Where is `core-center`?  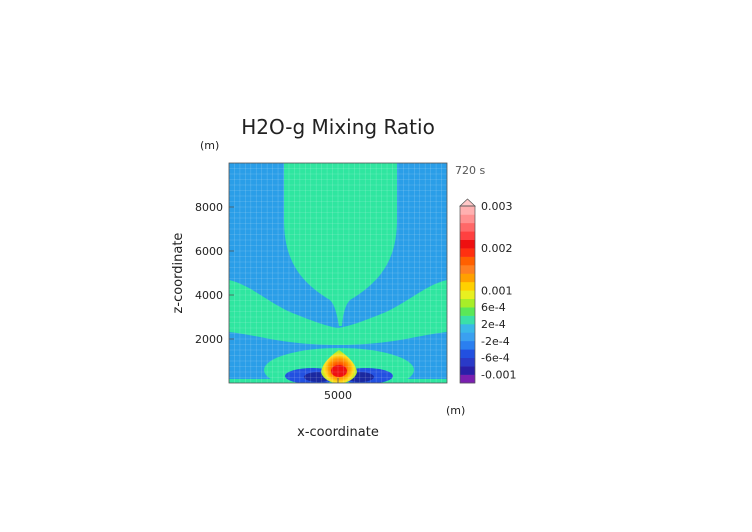
core-center is located at coordinates (339, 371).